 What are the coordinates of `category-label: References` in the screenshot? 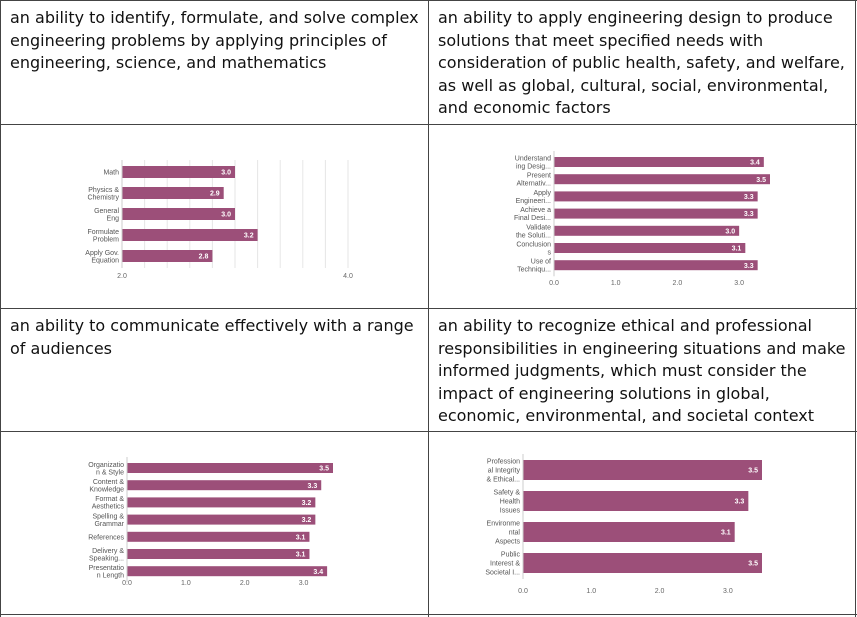 It's located at (106, 537).